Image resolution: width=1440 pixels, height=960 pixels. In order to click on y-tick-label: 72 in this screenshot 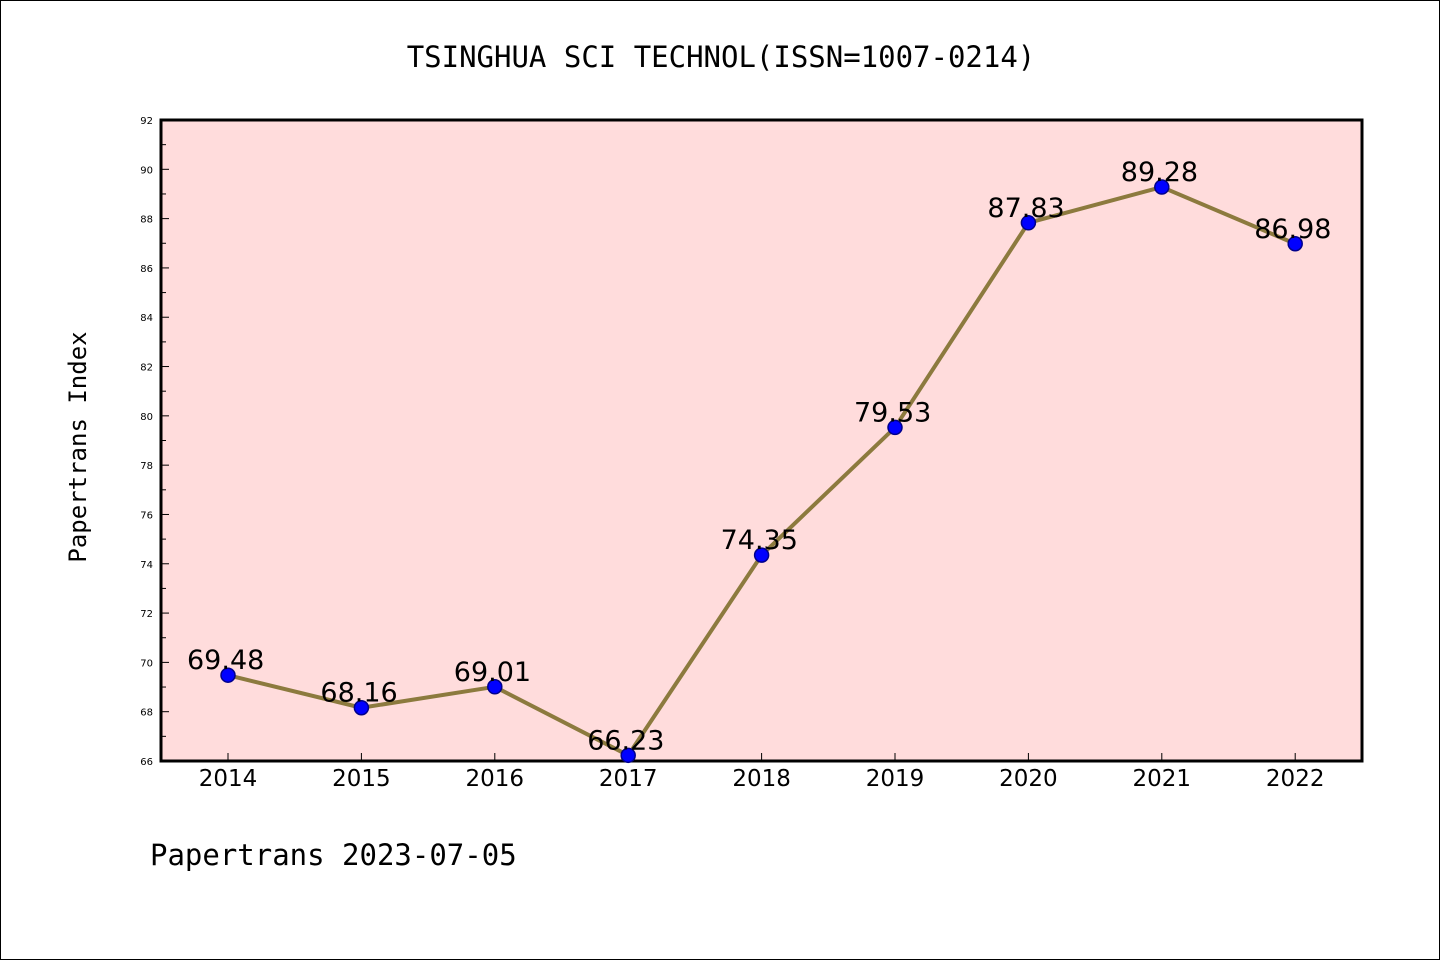, I will do `click(146, 614)`.